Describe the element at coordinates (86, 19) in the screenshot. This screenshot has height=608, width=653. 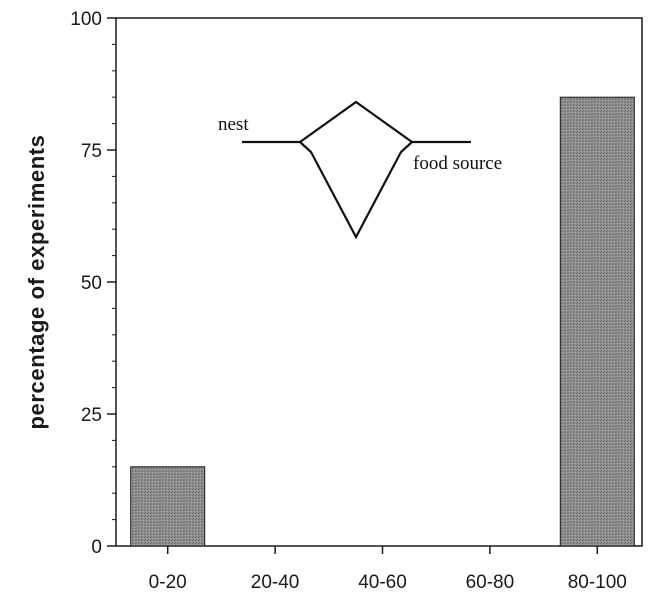
I see `y-tick-label: 100` at that location.